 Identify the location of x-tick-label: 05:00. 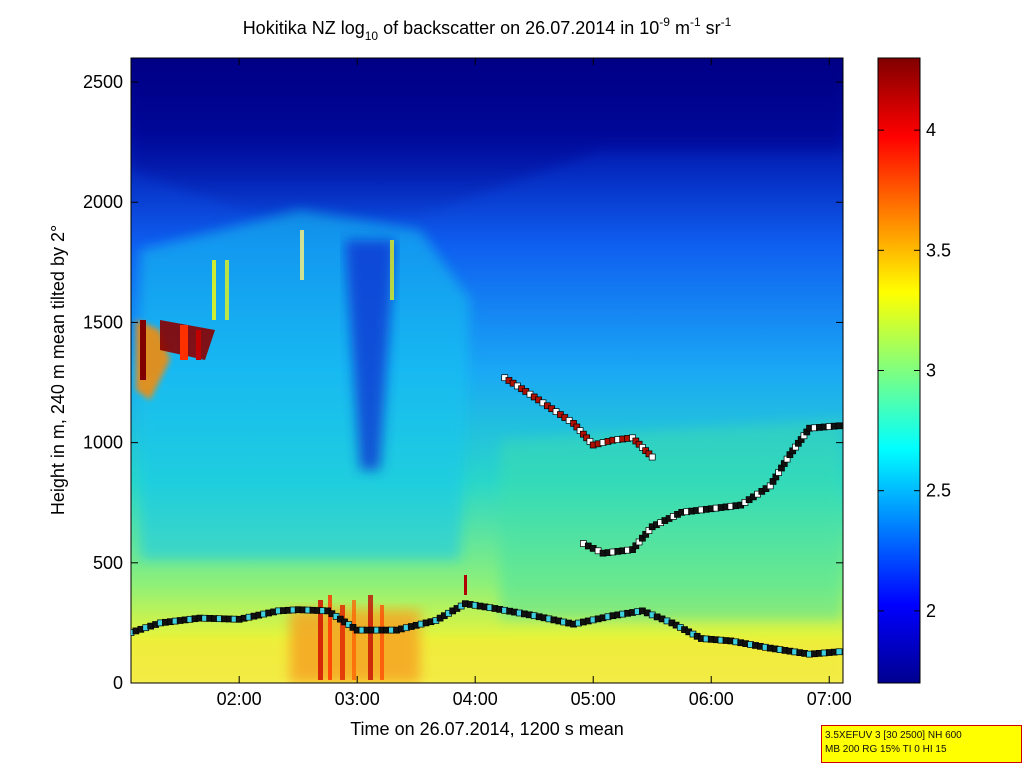
(593, 699).